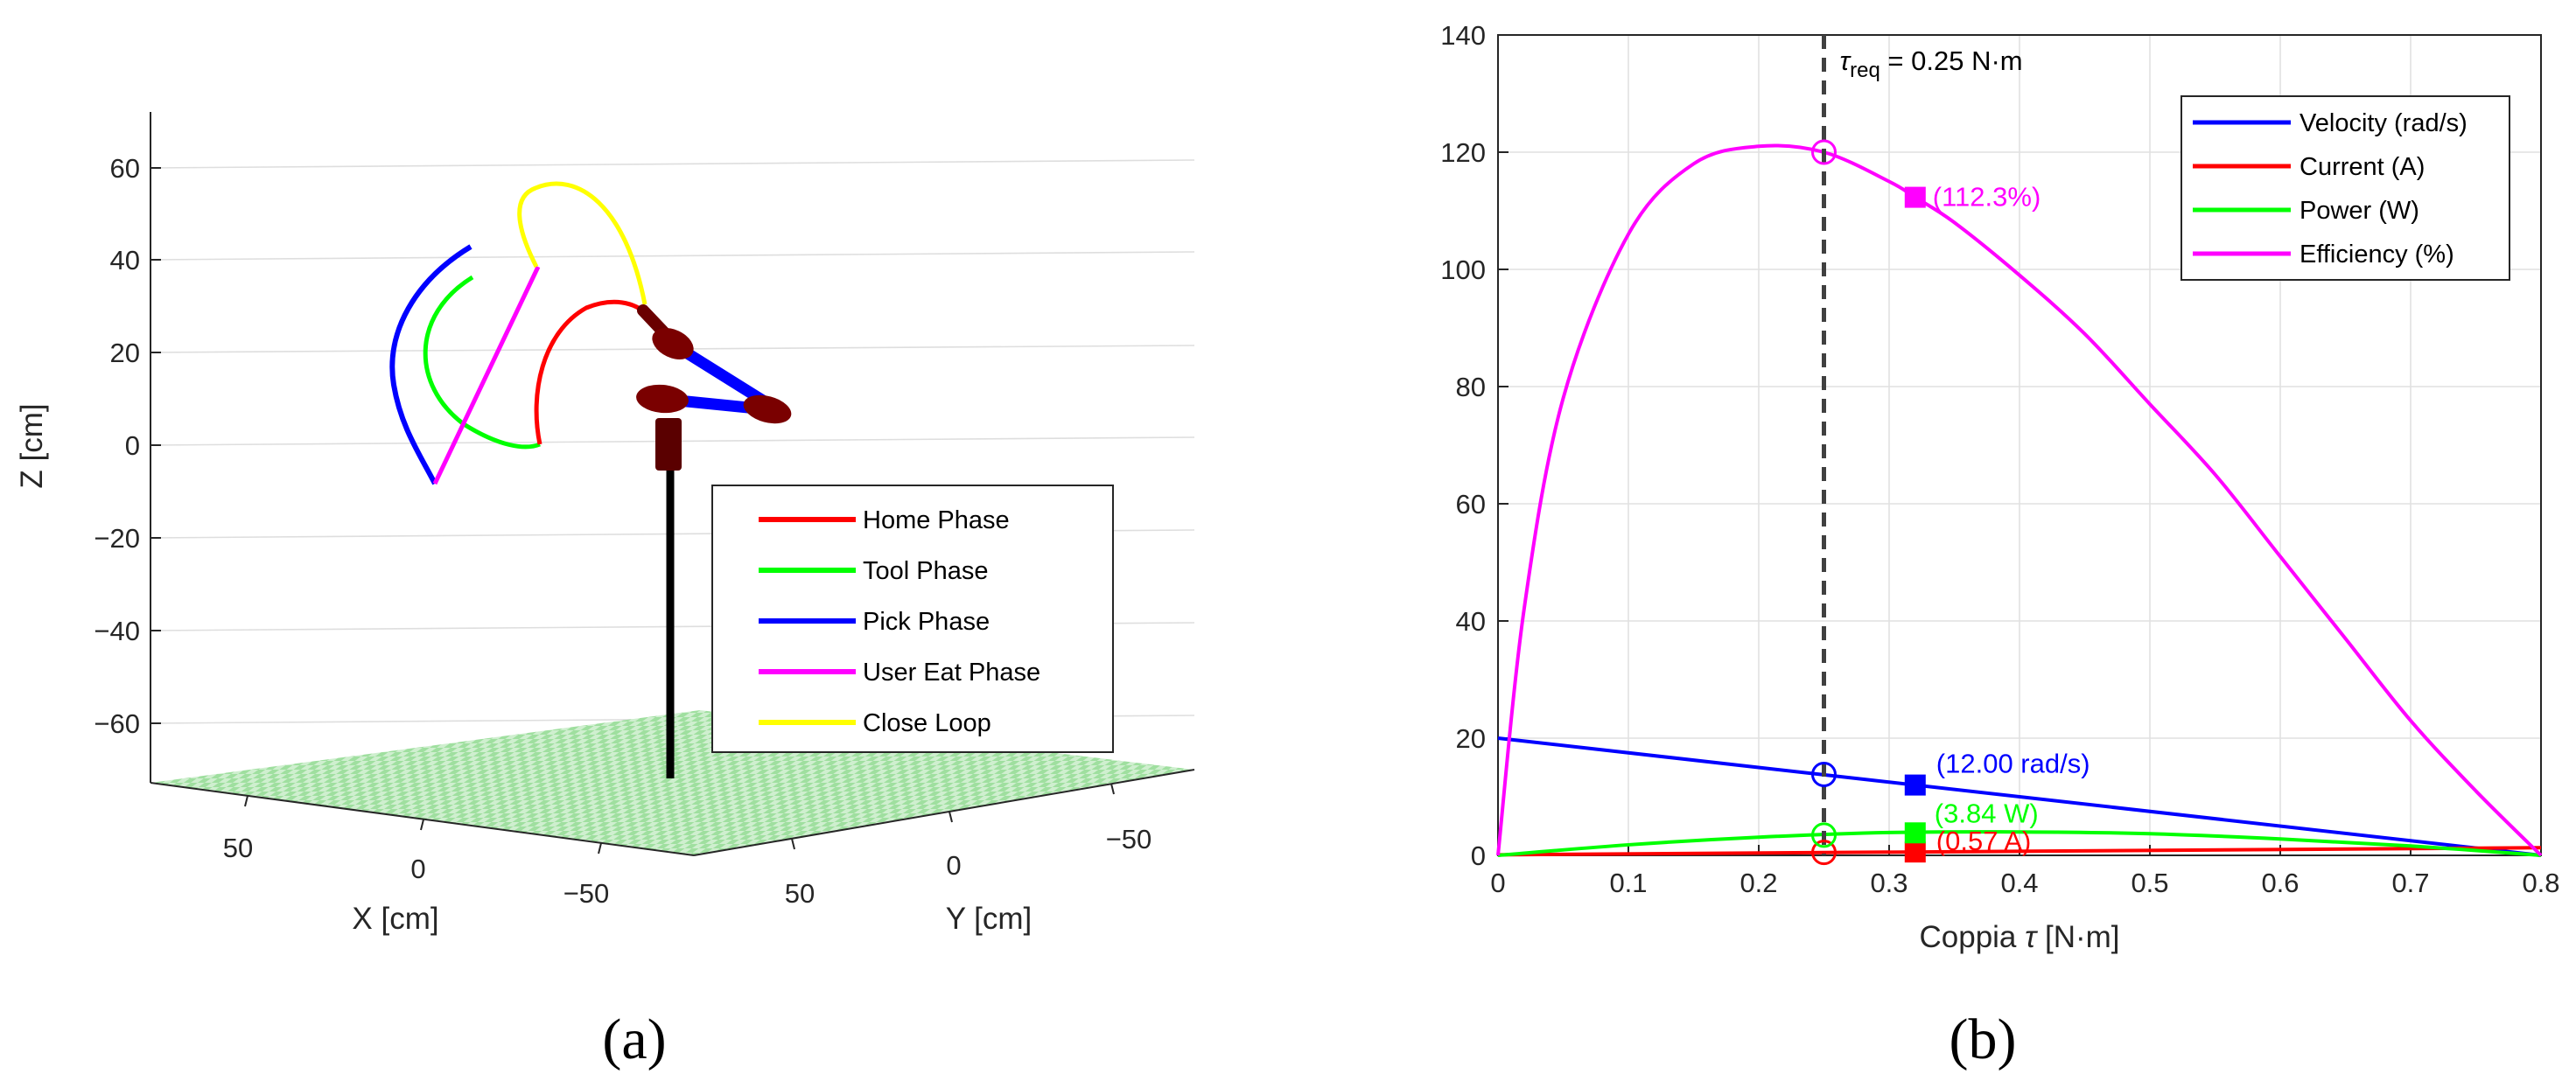 The height and width of the screenshot is (1088, 2576). Describe the element at coordinates (2013, 764) in the screenshot. I see `data-label-velocity: (12.00 rad/s)` at that location.